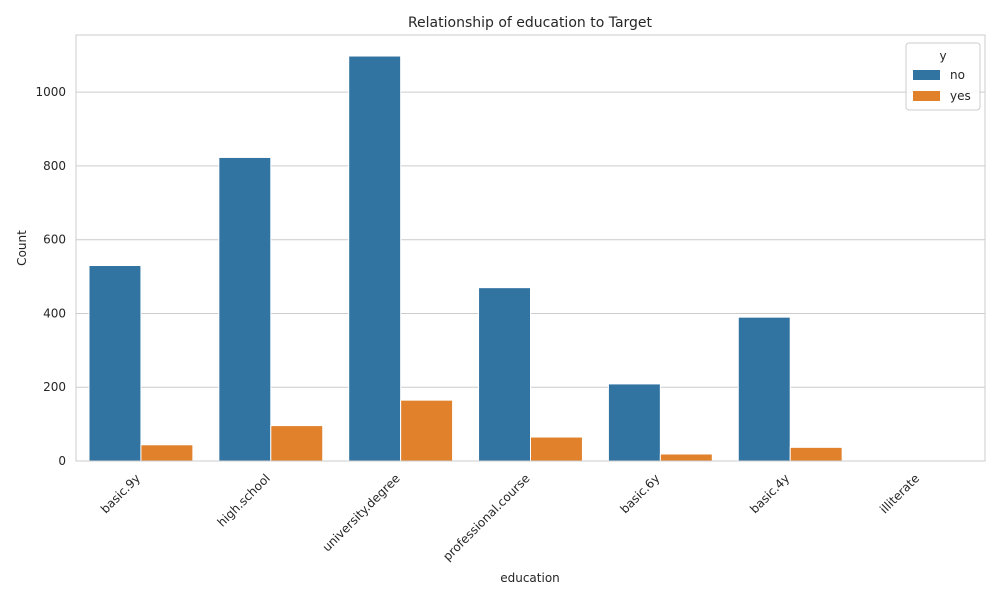 The width and height of the screenshot is (1000, 600). I want to click on bar-yes-basic-4y, so click(816, 454).